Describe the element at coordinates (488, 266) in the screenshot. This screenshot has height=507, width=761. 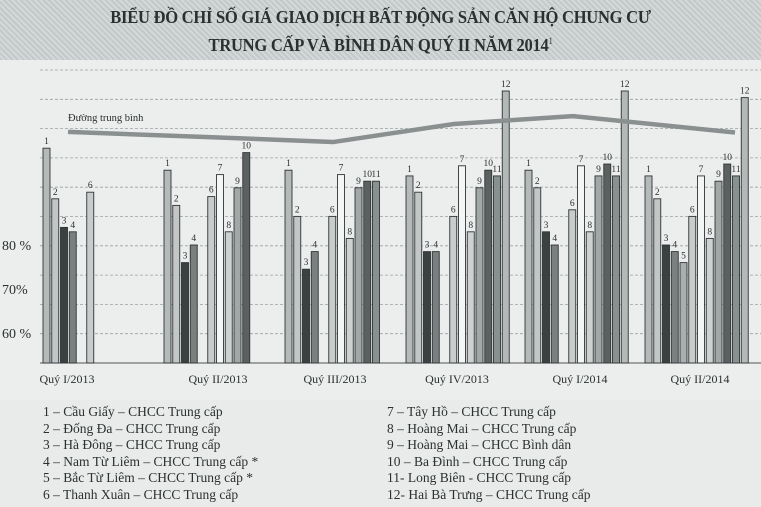
I see `bar-series-10-q4` at that location.